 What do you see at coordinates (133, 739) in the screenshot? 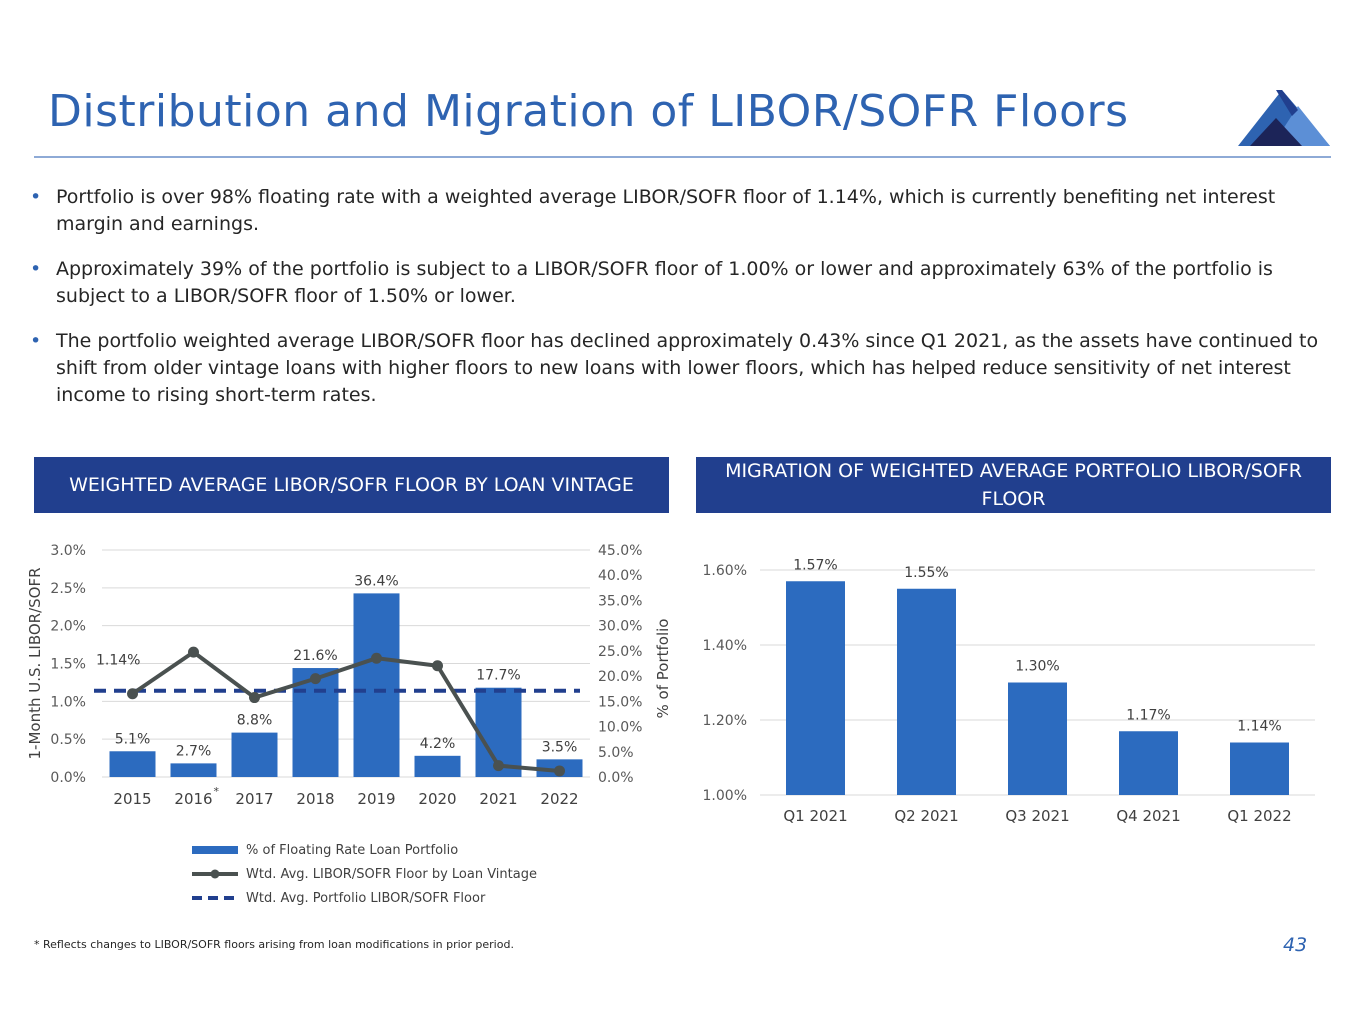
I see `bar-data-label: 5.1%` at bounding box center [133, 739].